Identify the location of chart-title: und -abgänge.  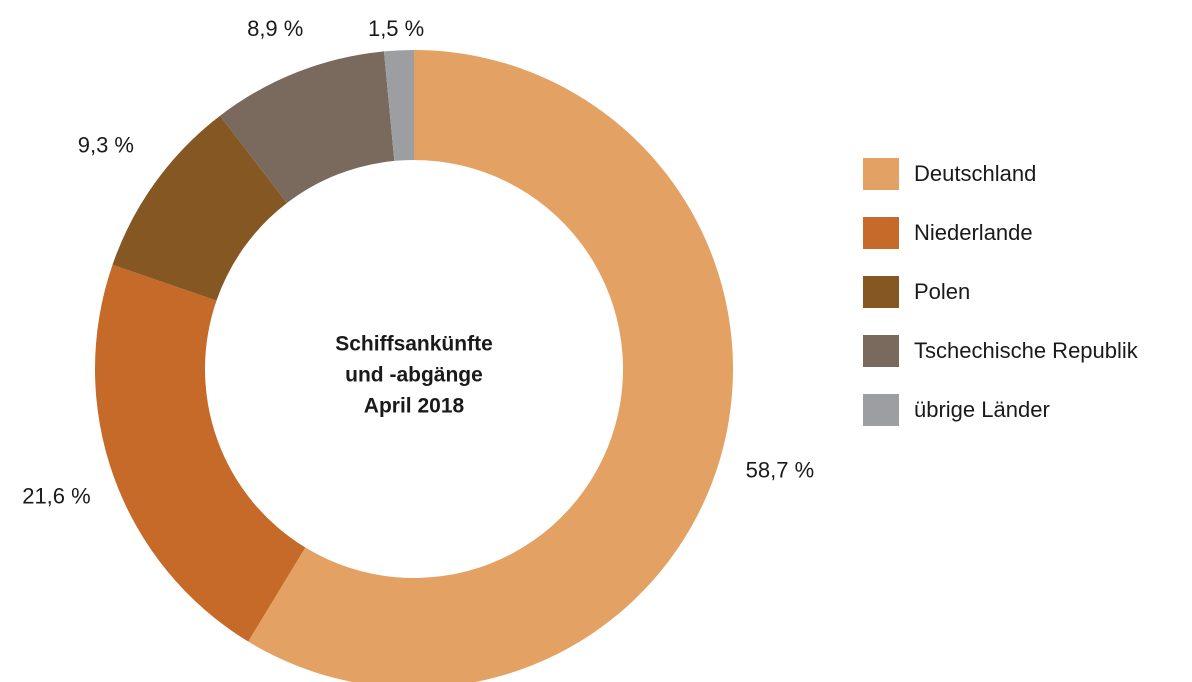
(414, 375).